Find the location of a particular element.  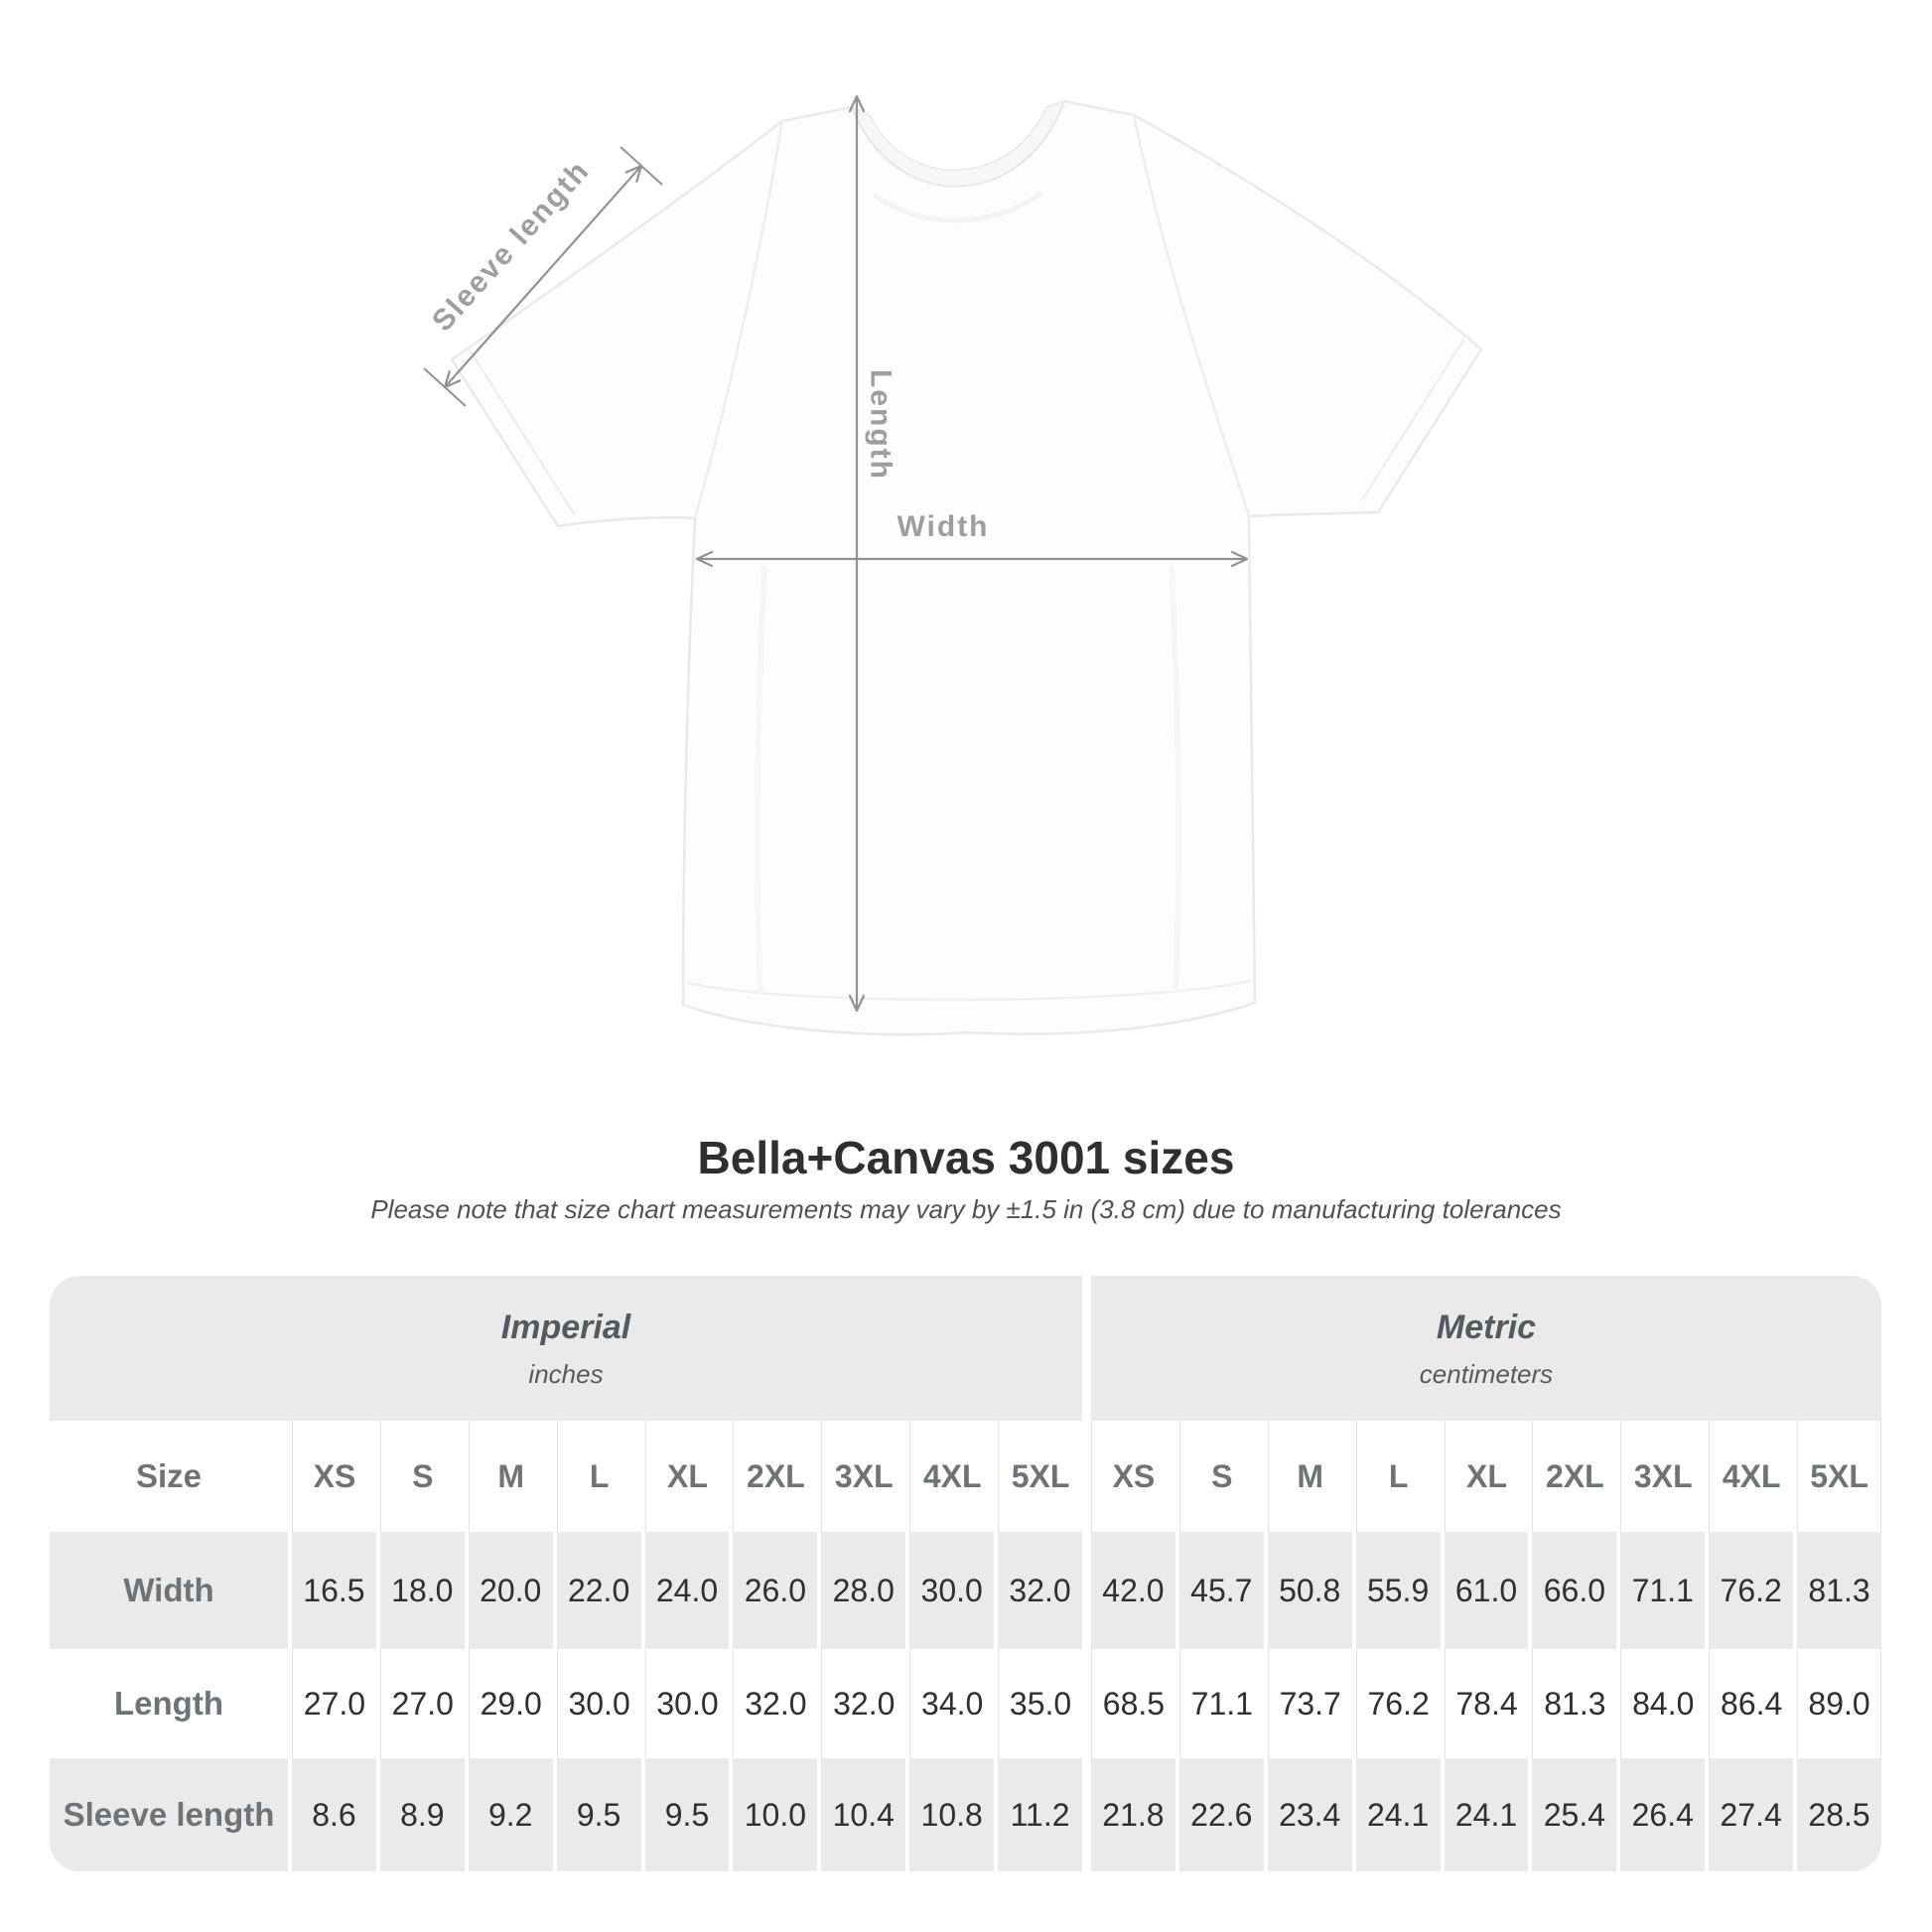

metric-size-header: XL is located at coordinates (1486, 1477).